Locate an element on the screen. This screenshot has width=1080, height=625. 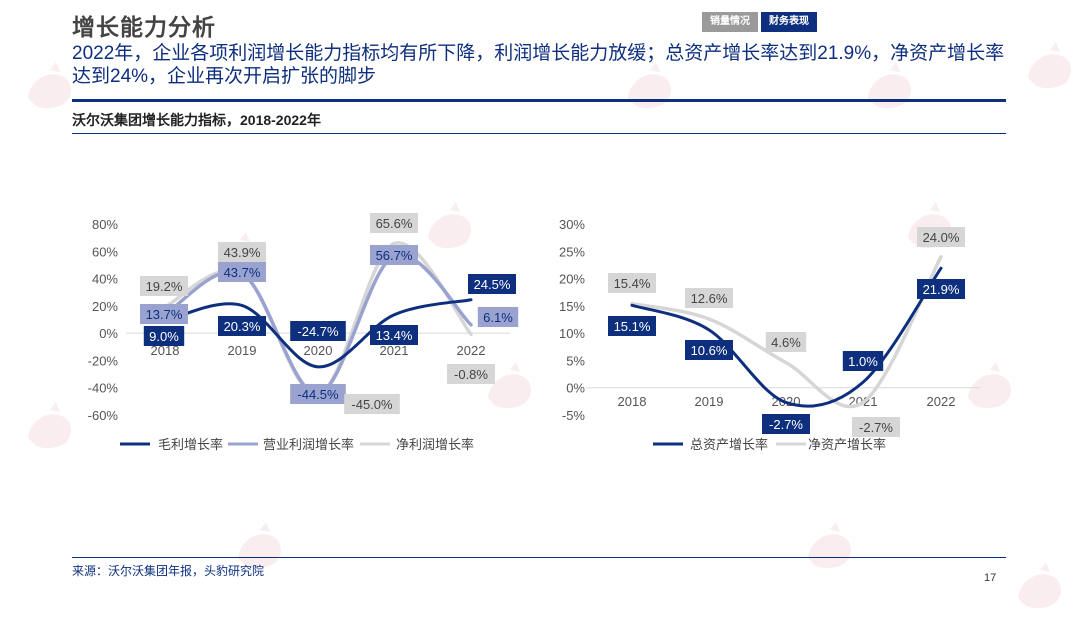
y-tick-label: -20% is located at coordinates (103, 360).